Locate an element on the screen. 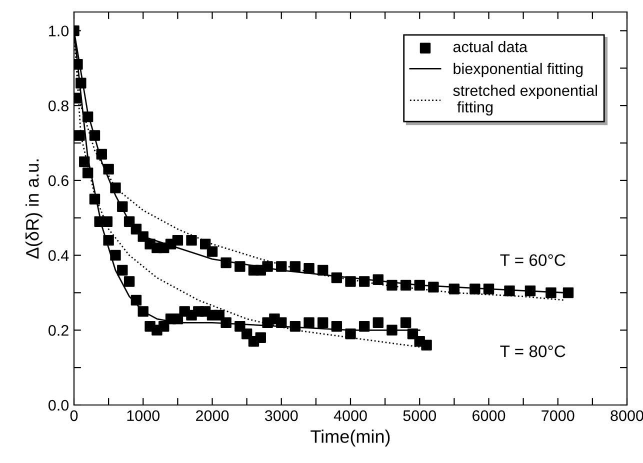  y-tick-label: 0.4 is located at coordinates (58, 255).